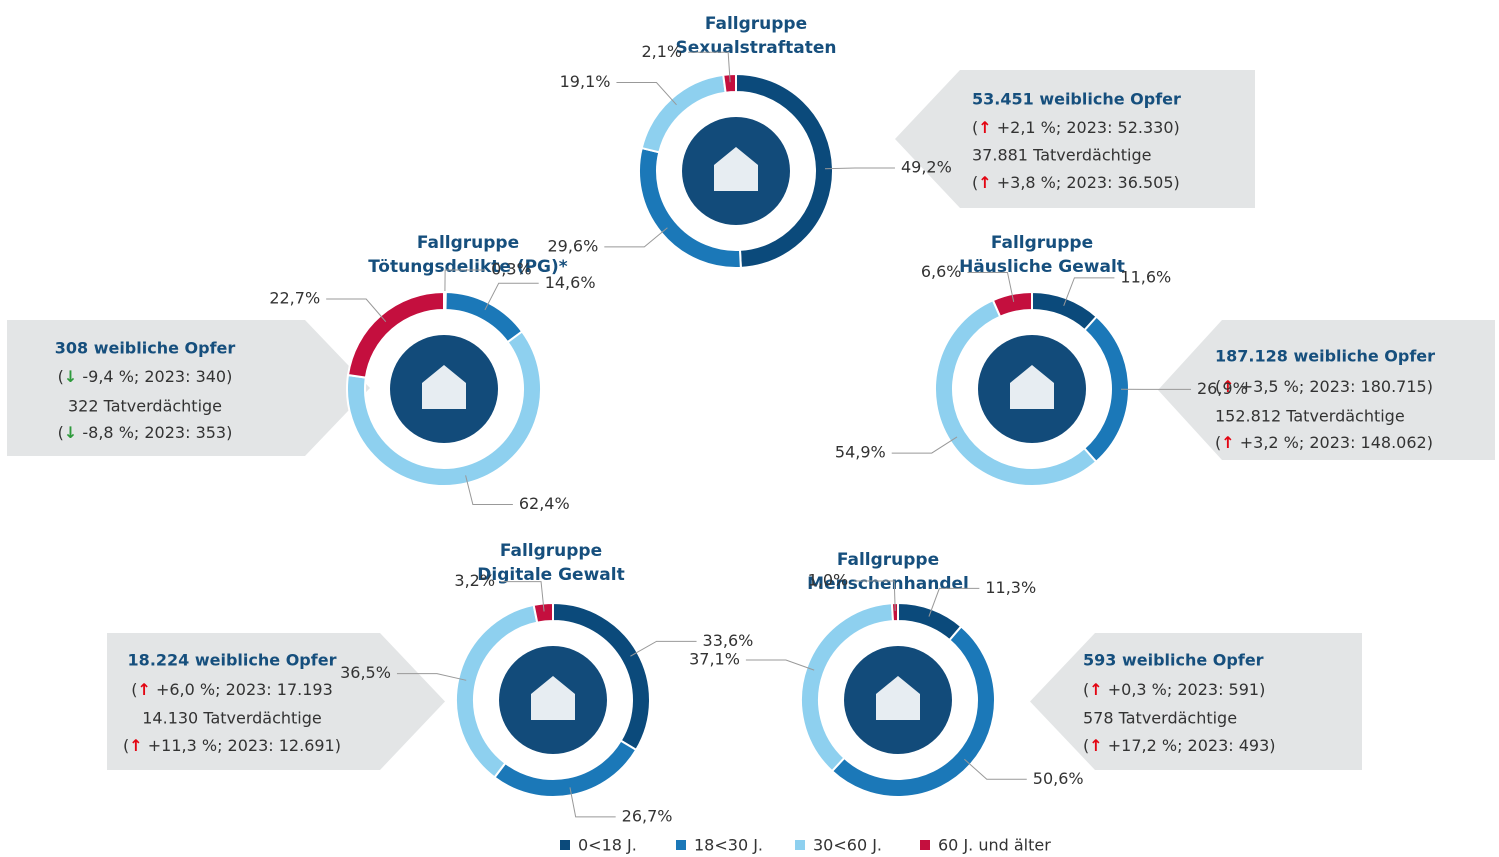 Image resolution: width=1499 pixels, height=857 pixels. Describe the element at coordinates (1058, 778) in the screenshot. I see `data-label: 50,6%` at that location.